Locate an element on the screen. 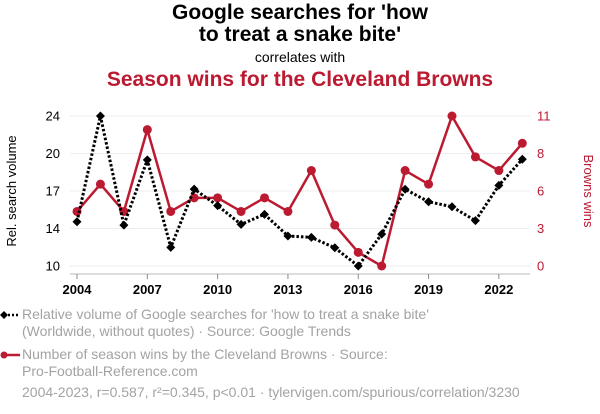 The width and height of the screenshot is (600, 414). x-tick-label: 2019 is located at coordinates (428, 289).